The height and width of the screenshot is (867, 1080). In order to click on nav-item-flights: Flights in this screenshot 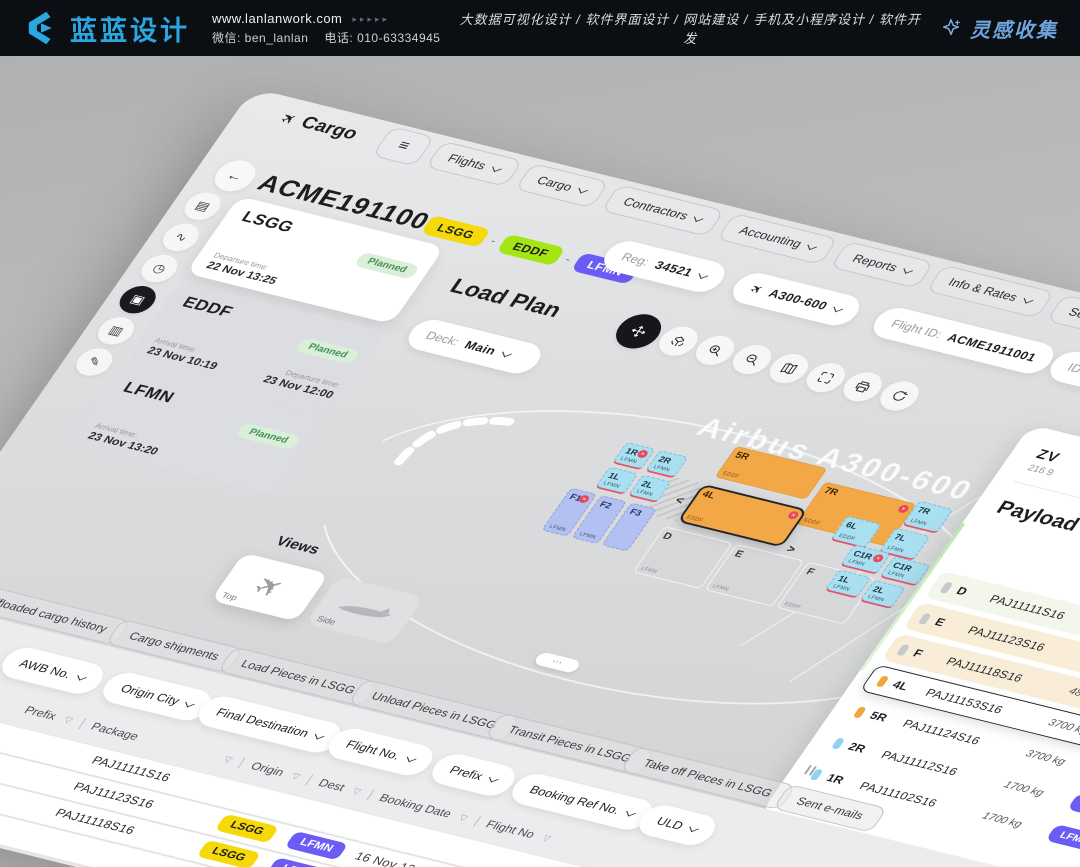, I will do `click(474, 163)`.